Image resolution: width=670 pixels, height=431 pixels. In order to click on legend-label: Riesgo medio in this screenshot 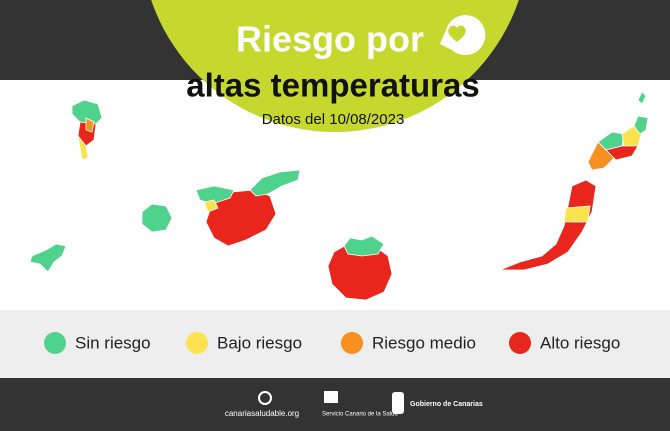, I will do `click(424, 342)`.